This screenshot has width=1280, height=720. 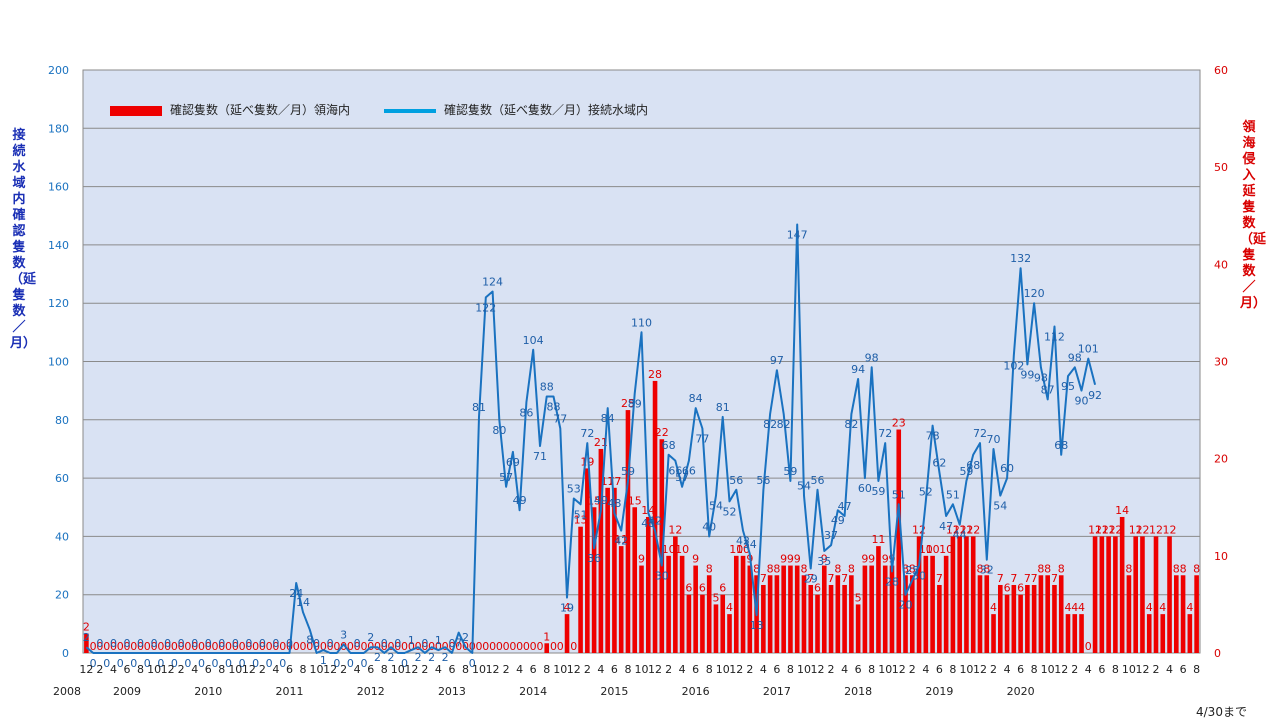 I want to click on date-note: 4/30まで, so click(x=1221, y=712).